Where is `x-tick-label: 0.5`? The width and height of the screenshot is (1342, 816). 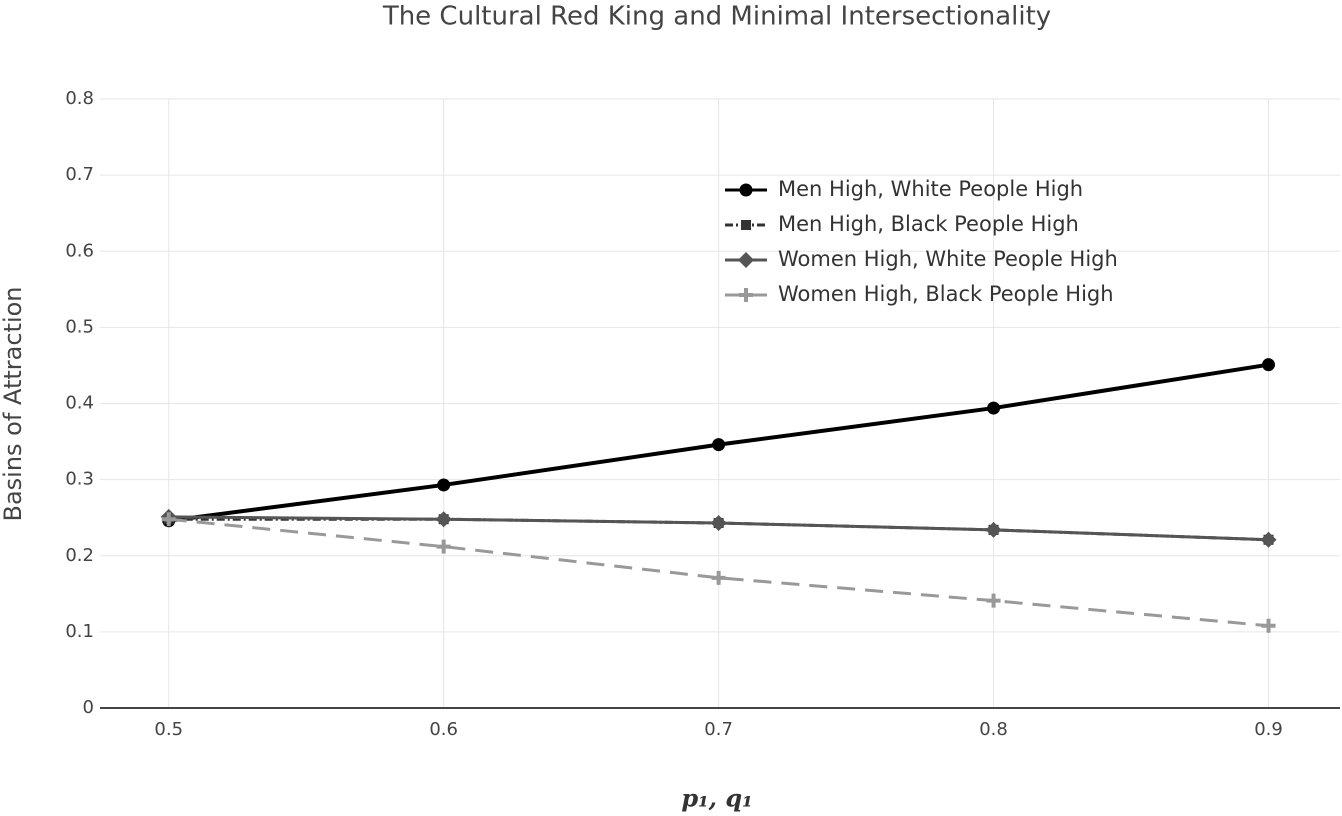 x-tick-label: 0.5 is located at coordinates (168, 729).